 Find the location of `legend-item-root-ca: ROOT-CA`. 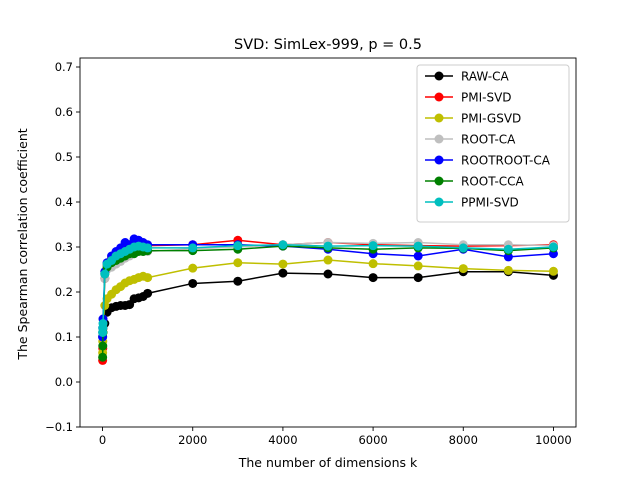

legend-item-root-ca: ROOT-CA is located at coordinates (470, 140).